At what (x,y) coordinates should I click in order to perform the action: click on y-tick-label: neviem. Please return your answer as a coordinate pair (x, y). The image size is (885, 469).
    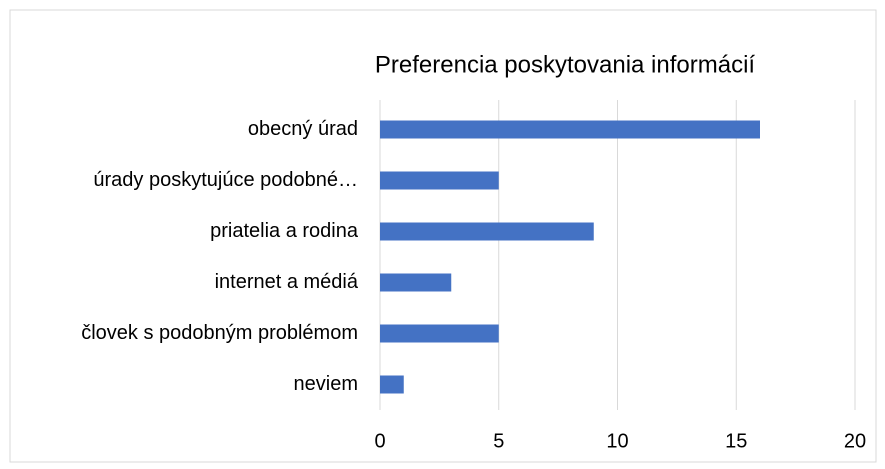
    Looking at the image, I should click on (326, 384).